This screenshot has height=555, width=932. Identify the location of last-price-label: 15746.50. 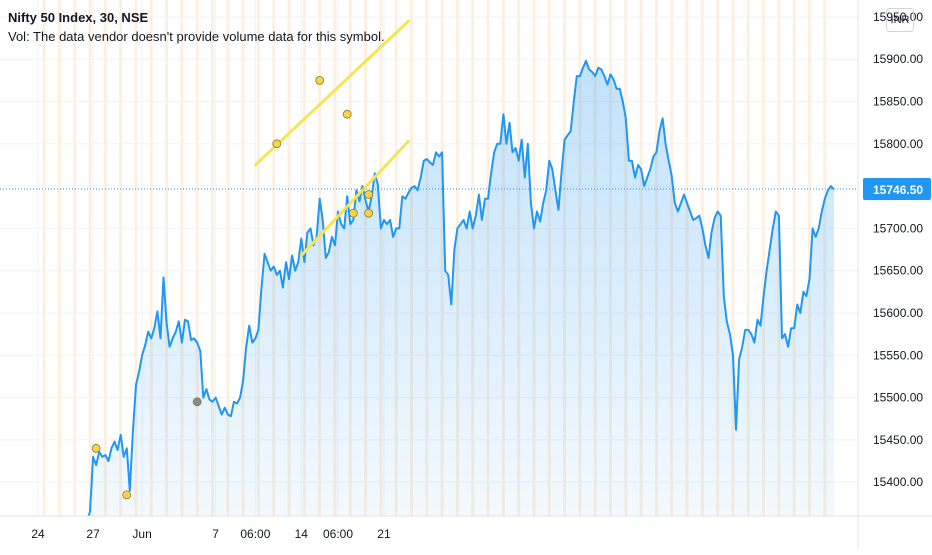
(898, 190).